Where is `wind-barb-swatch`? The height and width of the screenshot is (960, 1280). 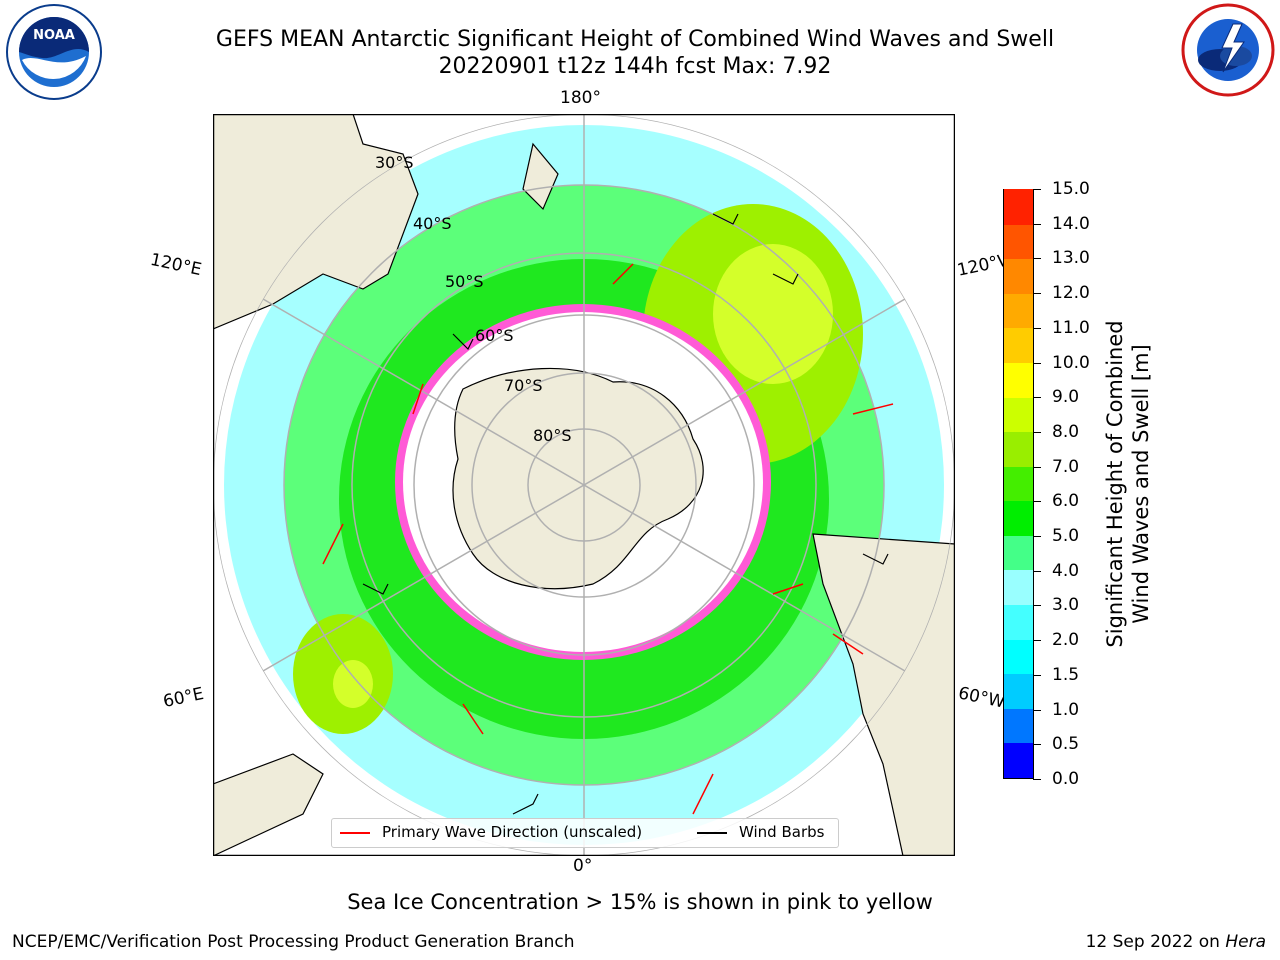
wind-barb-swatch is located at coordinates (712, 833).